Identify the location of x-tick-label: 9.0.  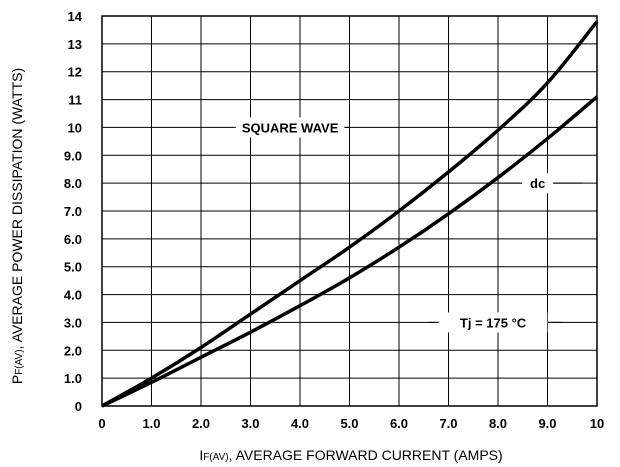
(547, 423).